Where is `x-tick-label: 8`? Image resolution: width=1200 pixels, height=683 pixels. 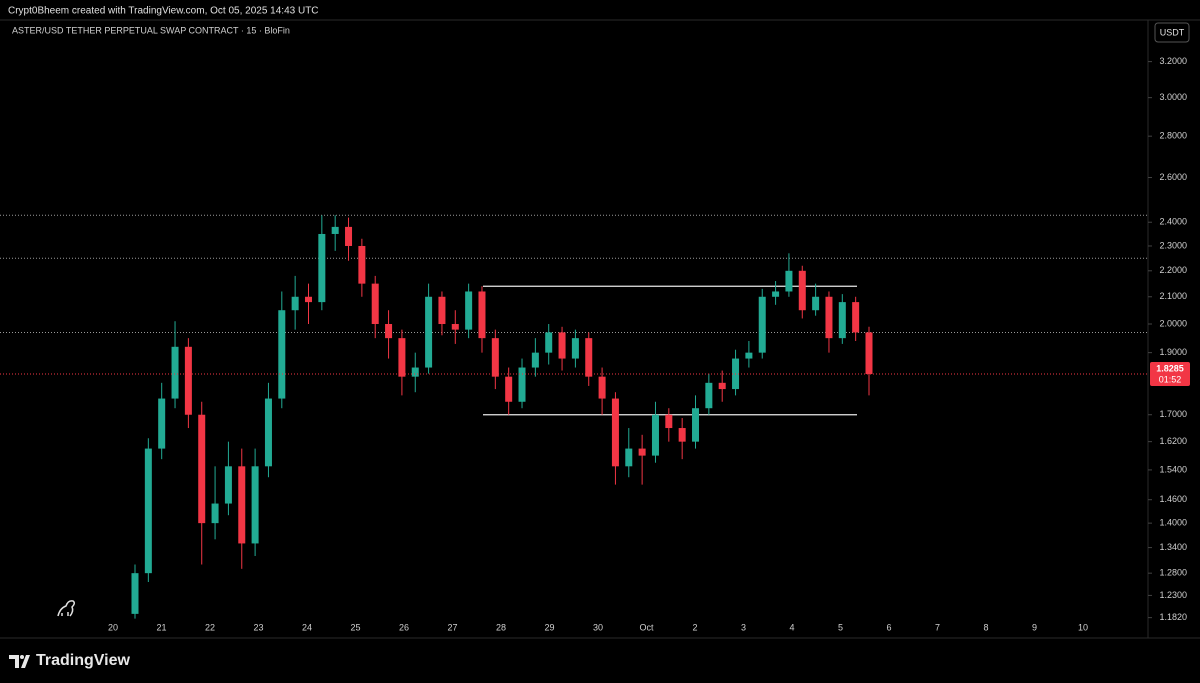 x-tick-label: 8 is located at coordinates (985, 627).